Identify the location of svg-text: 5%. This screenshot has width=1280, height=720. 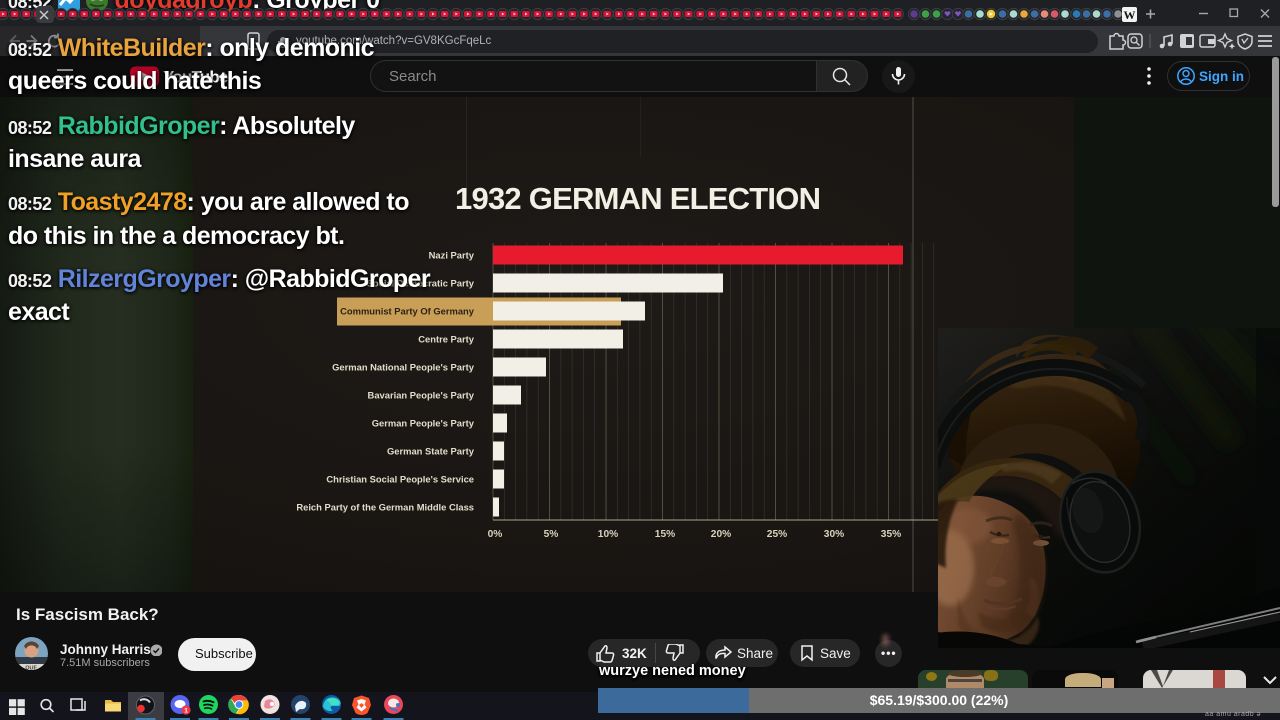
(551, 534).